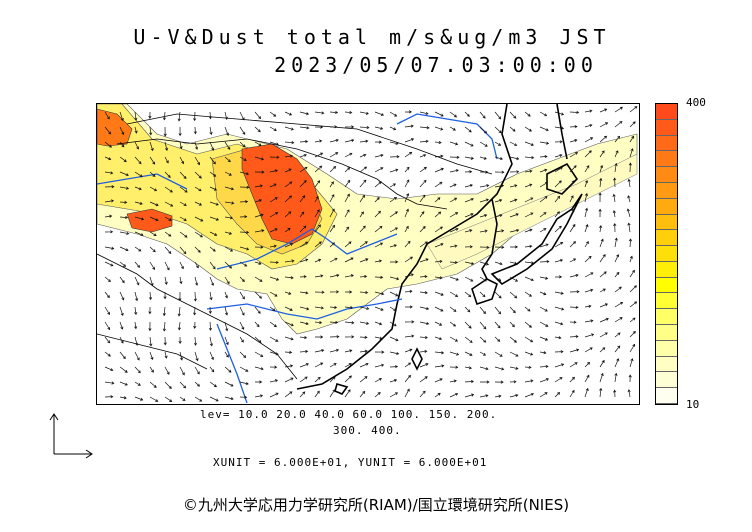  Describe the element at coordinates (696, 102) in the screenshot. I see `colorbar-max-label: 400` at that location.